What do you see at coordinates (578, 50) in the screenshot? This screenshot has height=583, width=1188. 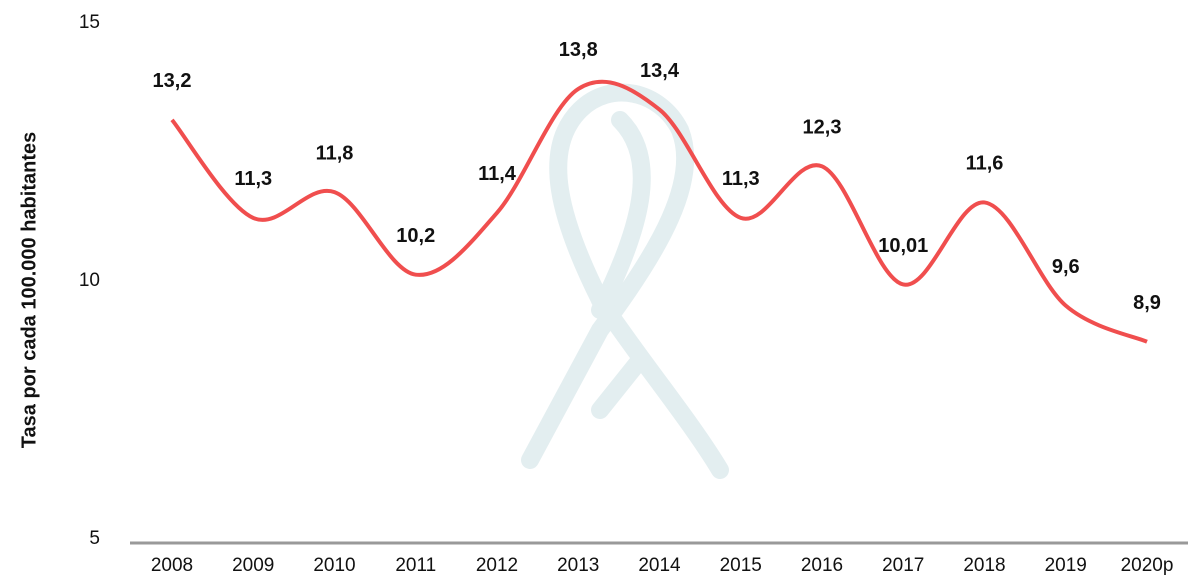 I see `data-label: 13,8` at bounding box center [578, 50].